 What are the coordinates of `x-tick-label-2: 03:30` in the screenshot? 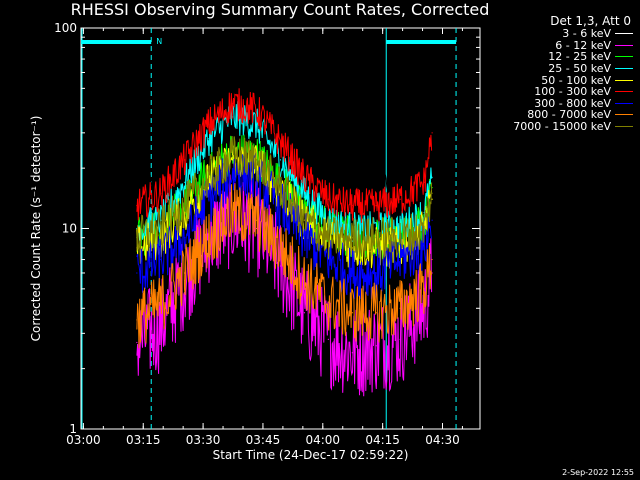 It's located at (203, 440).